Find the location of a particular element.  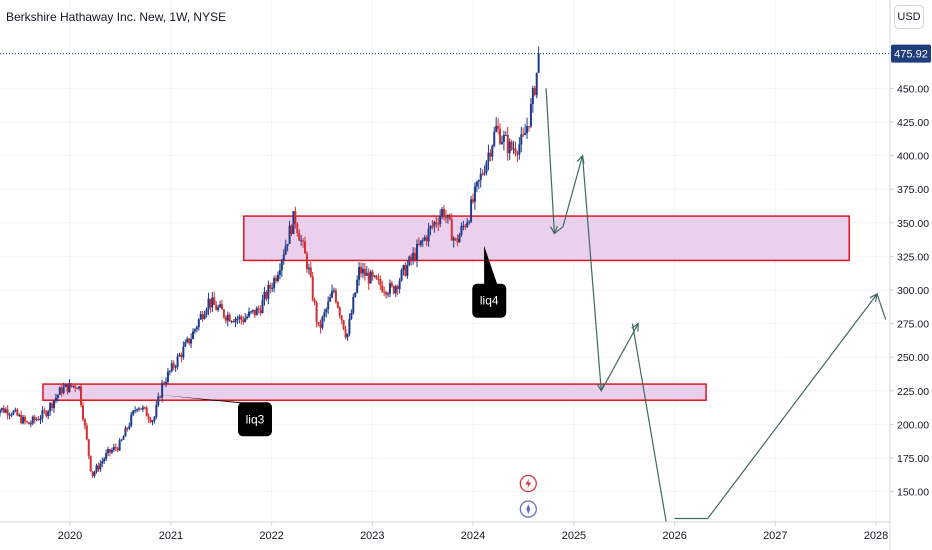

liq3-callout-label: liq3 is located at coordinates (255, 419).